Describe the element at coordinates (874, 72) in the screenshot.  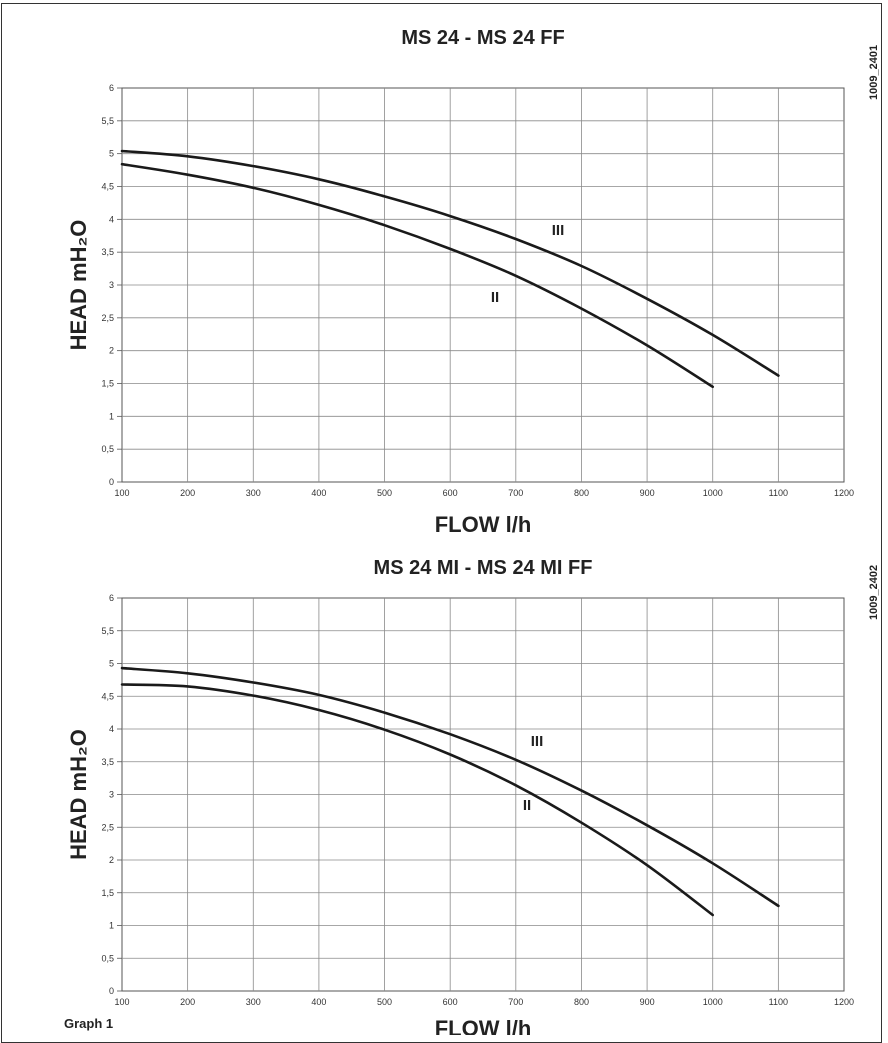
I see `figure-code-top: 1009_2401` at that location.